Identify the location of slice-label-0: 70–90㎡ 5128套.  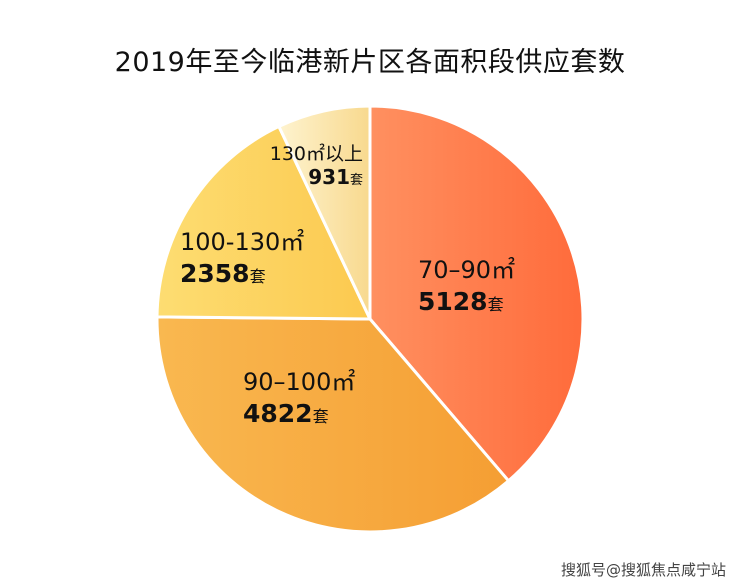
(466, 286).